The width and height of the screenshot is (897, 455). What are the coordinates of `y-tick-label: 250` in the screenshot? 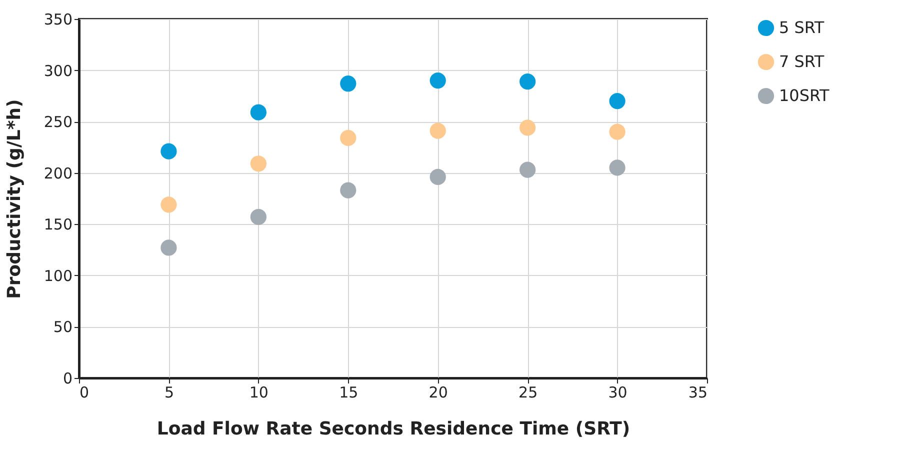 It's located at (58, 122).